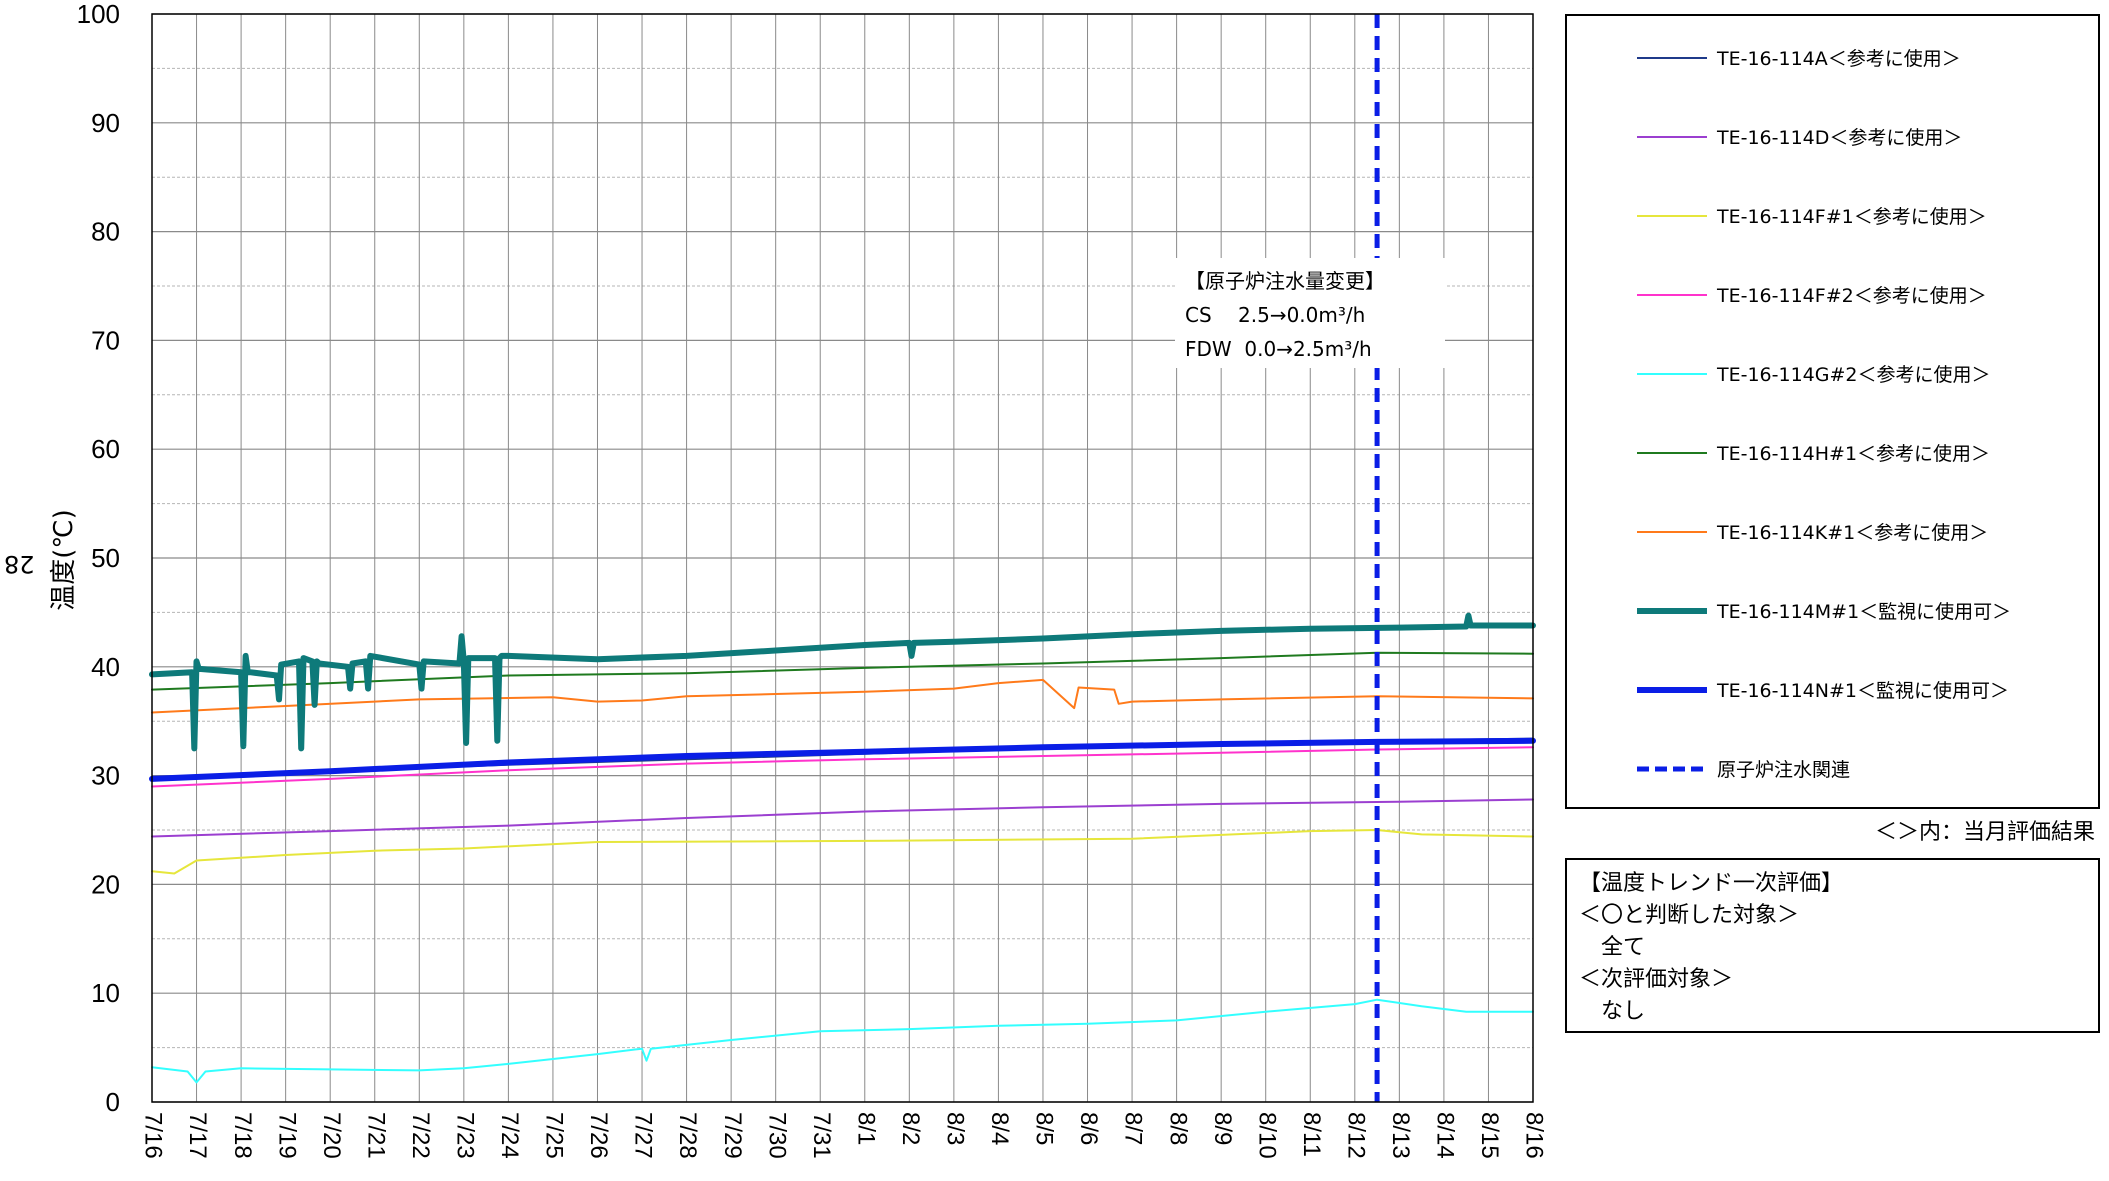  I want to click on y-axis-label: 温度(℃), so click(64, 560).